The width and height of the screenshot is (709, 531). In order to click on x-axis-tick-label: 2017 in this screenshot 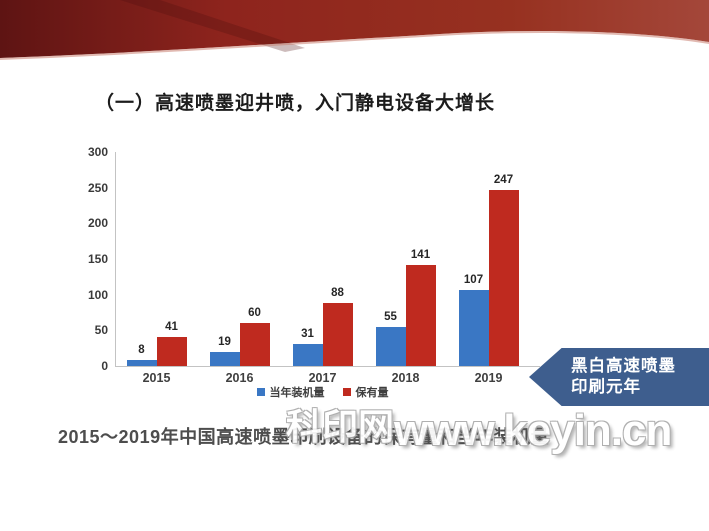, I will do `click(322, 378)`.